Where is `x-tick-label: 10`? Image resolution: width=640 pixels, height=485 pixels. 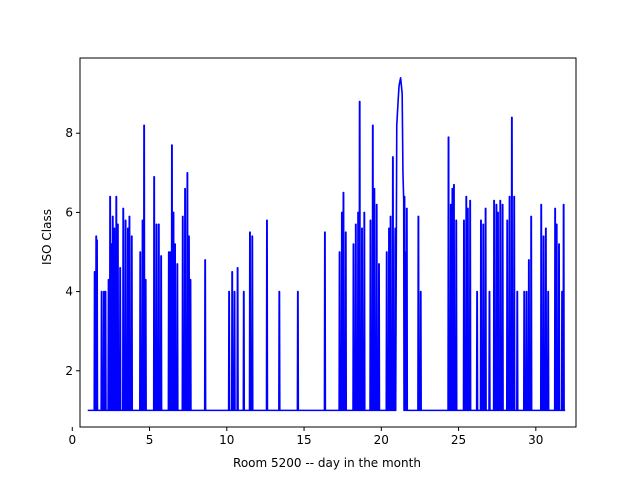 x-tick-label: 10 is located at coordinates (226, 440).